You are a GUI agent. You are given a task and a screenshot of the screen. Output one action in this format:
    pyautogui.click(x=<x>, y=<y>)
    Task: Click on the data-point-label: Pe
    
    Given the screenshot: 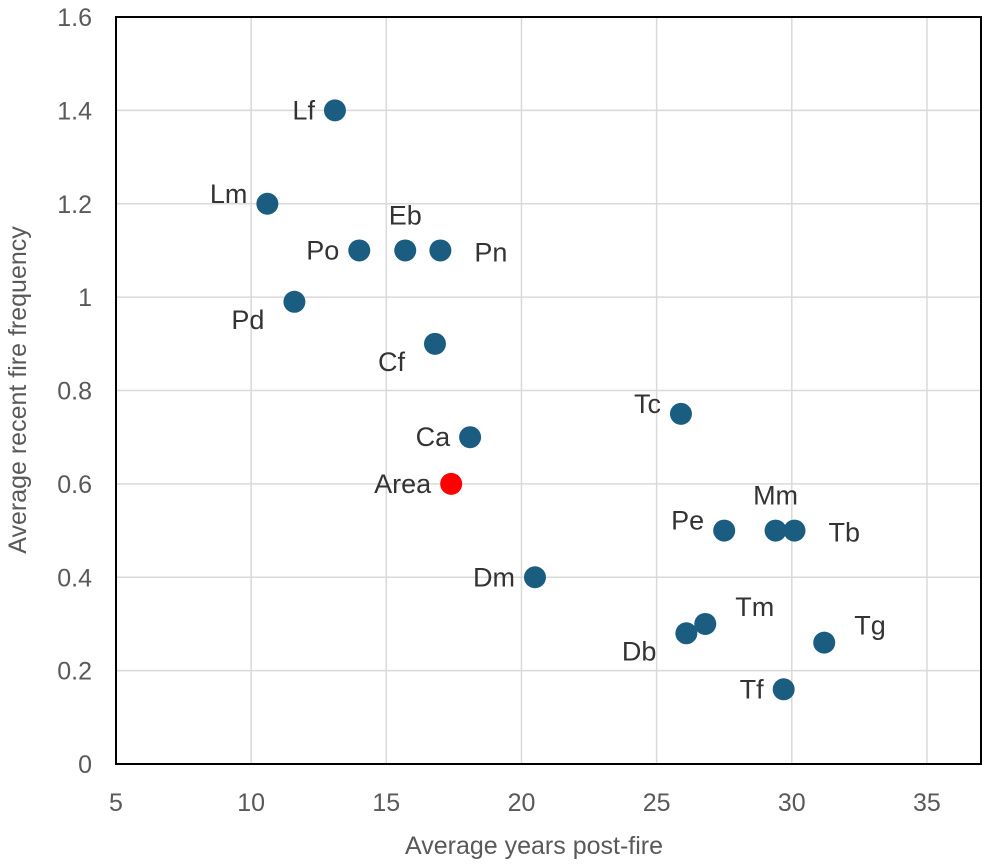 What is the action you would take?
    pyautogui.click(x=687, y=521)
    